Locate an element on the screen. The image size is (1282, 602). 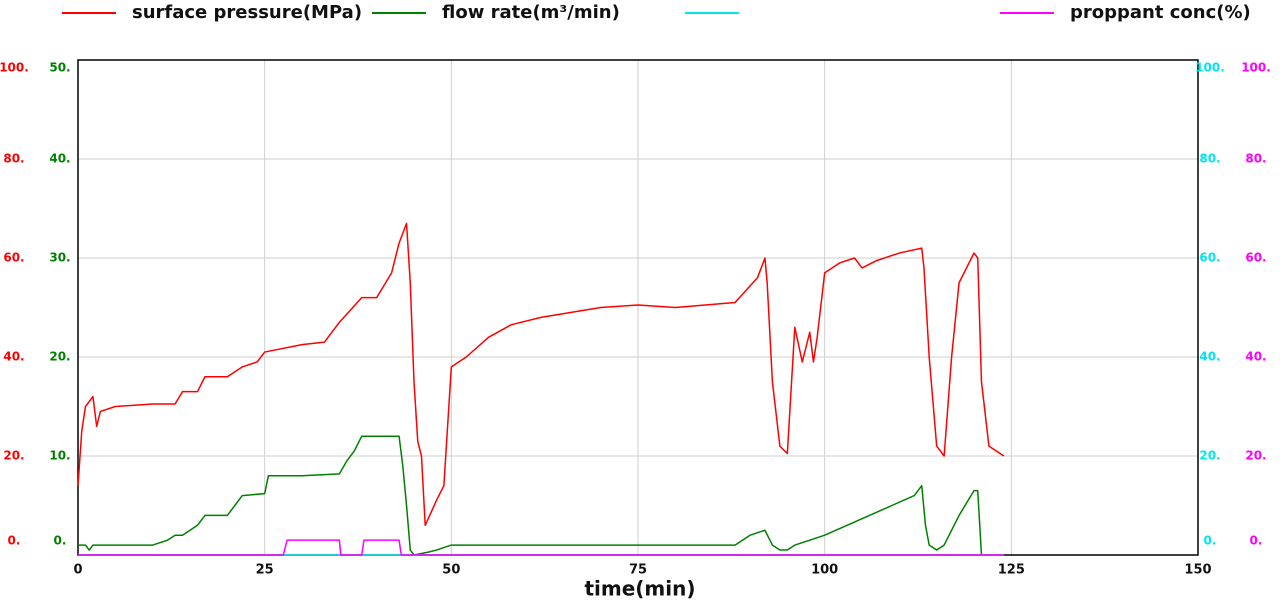
x-tick-label: 100 is located at coordinates (824, 570).